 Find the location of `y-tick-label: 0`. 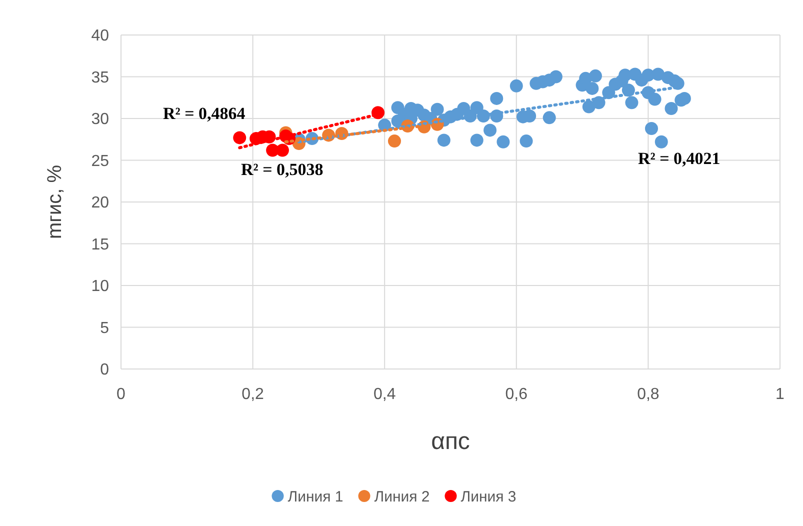

y-tick-label: 0 is located at coordinates (105, 370).